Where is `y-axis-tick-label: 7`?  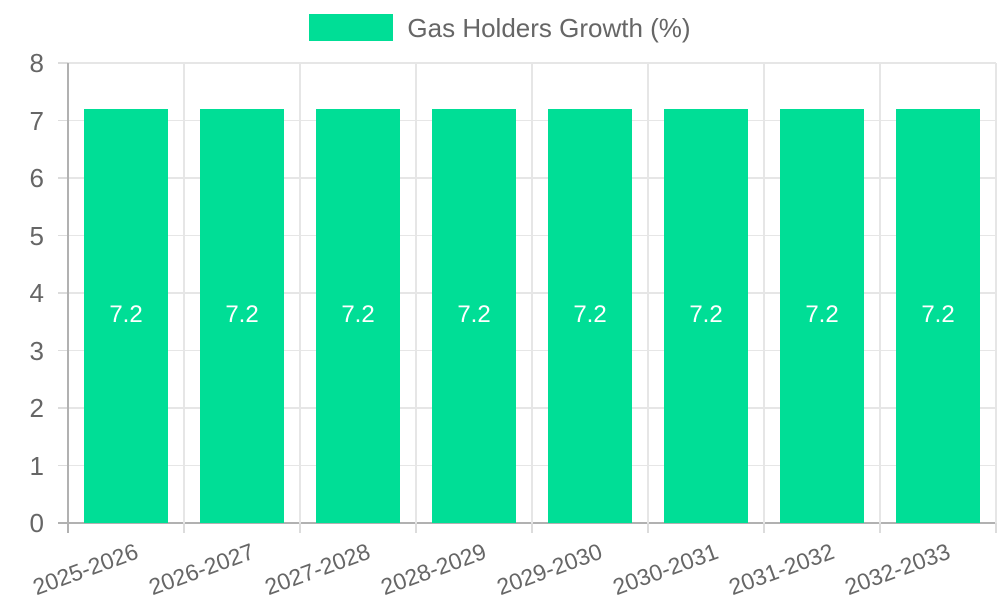
y-axis-tick-label: 7 is located at coordinates (36, 120).